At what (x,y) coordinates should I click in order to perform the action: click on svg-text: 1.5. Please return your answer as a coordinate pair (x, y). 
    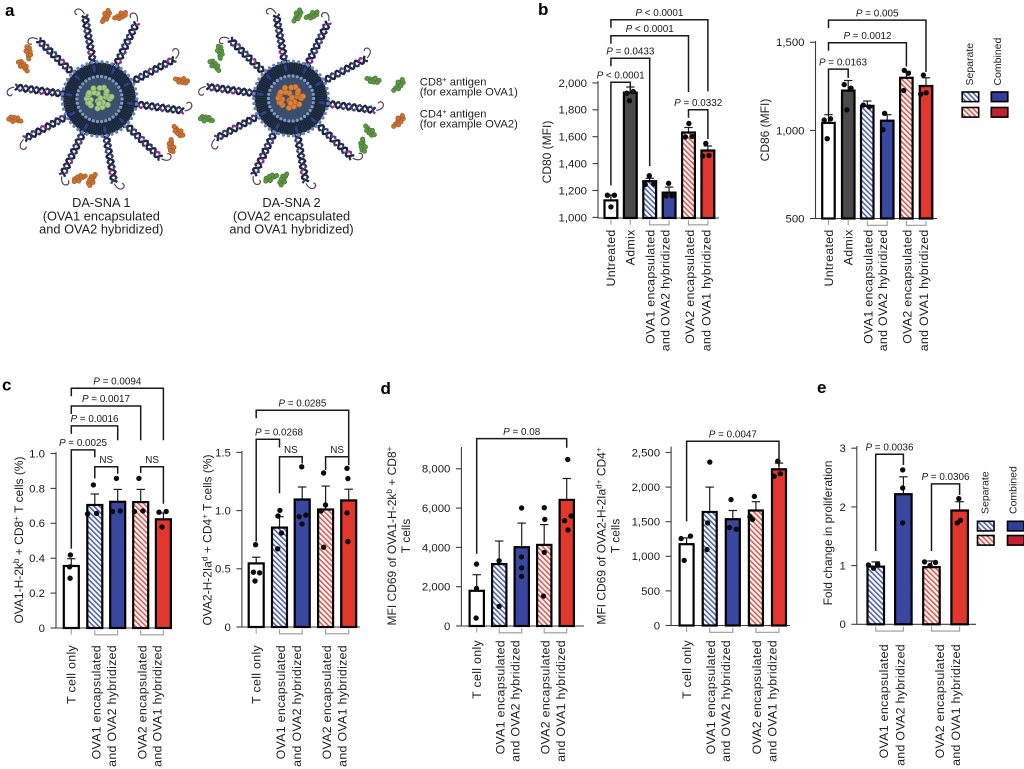
    Looking at the image, I should click on (223, 453).